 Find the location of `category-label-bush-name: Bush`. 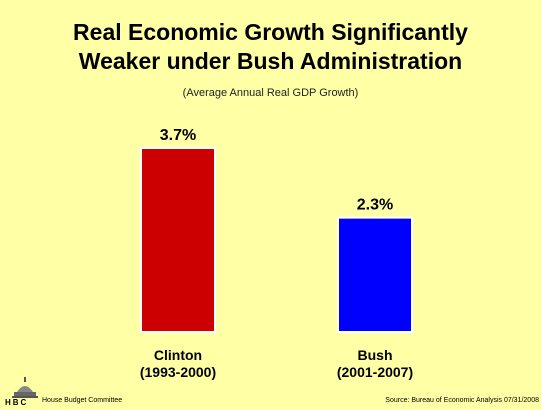

category-label-bush-name: Bush is located at coordinates (375, 355).